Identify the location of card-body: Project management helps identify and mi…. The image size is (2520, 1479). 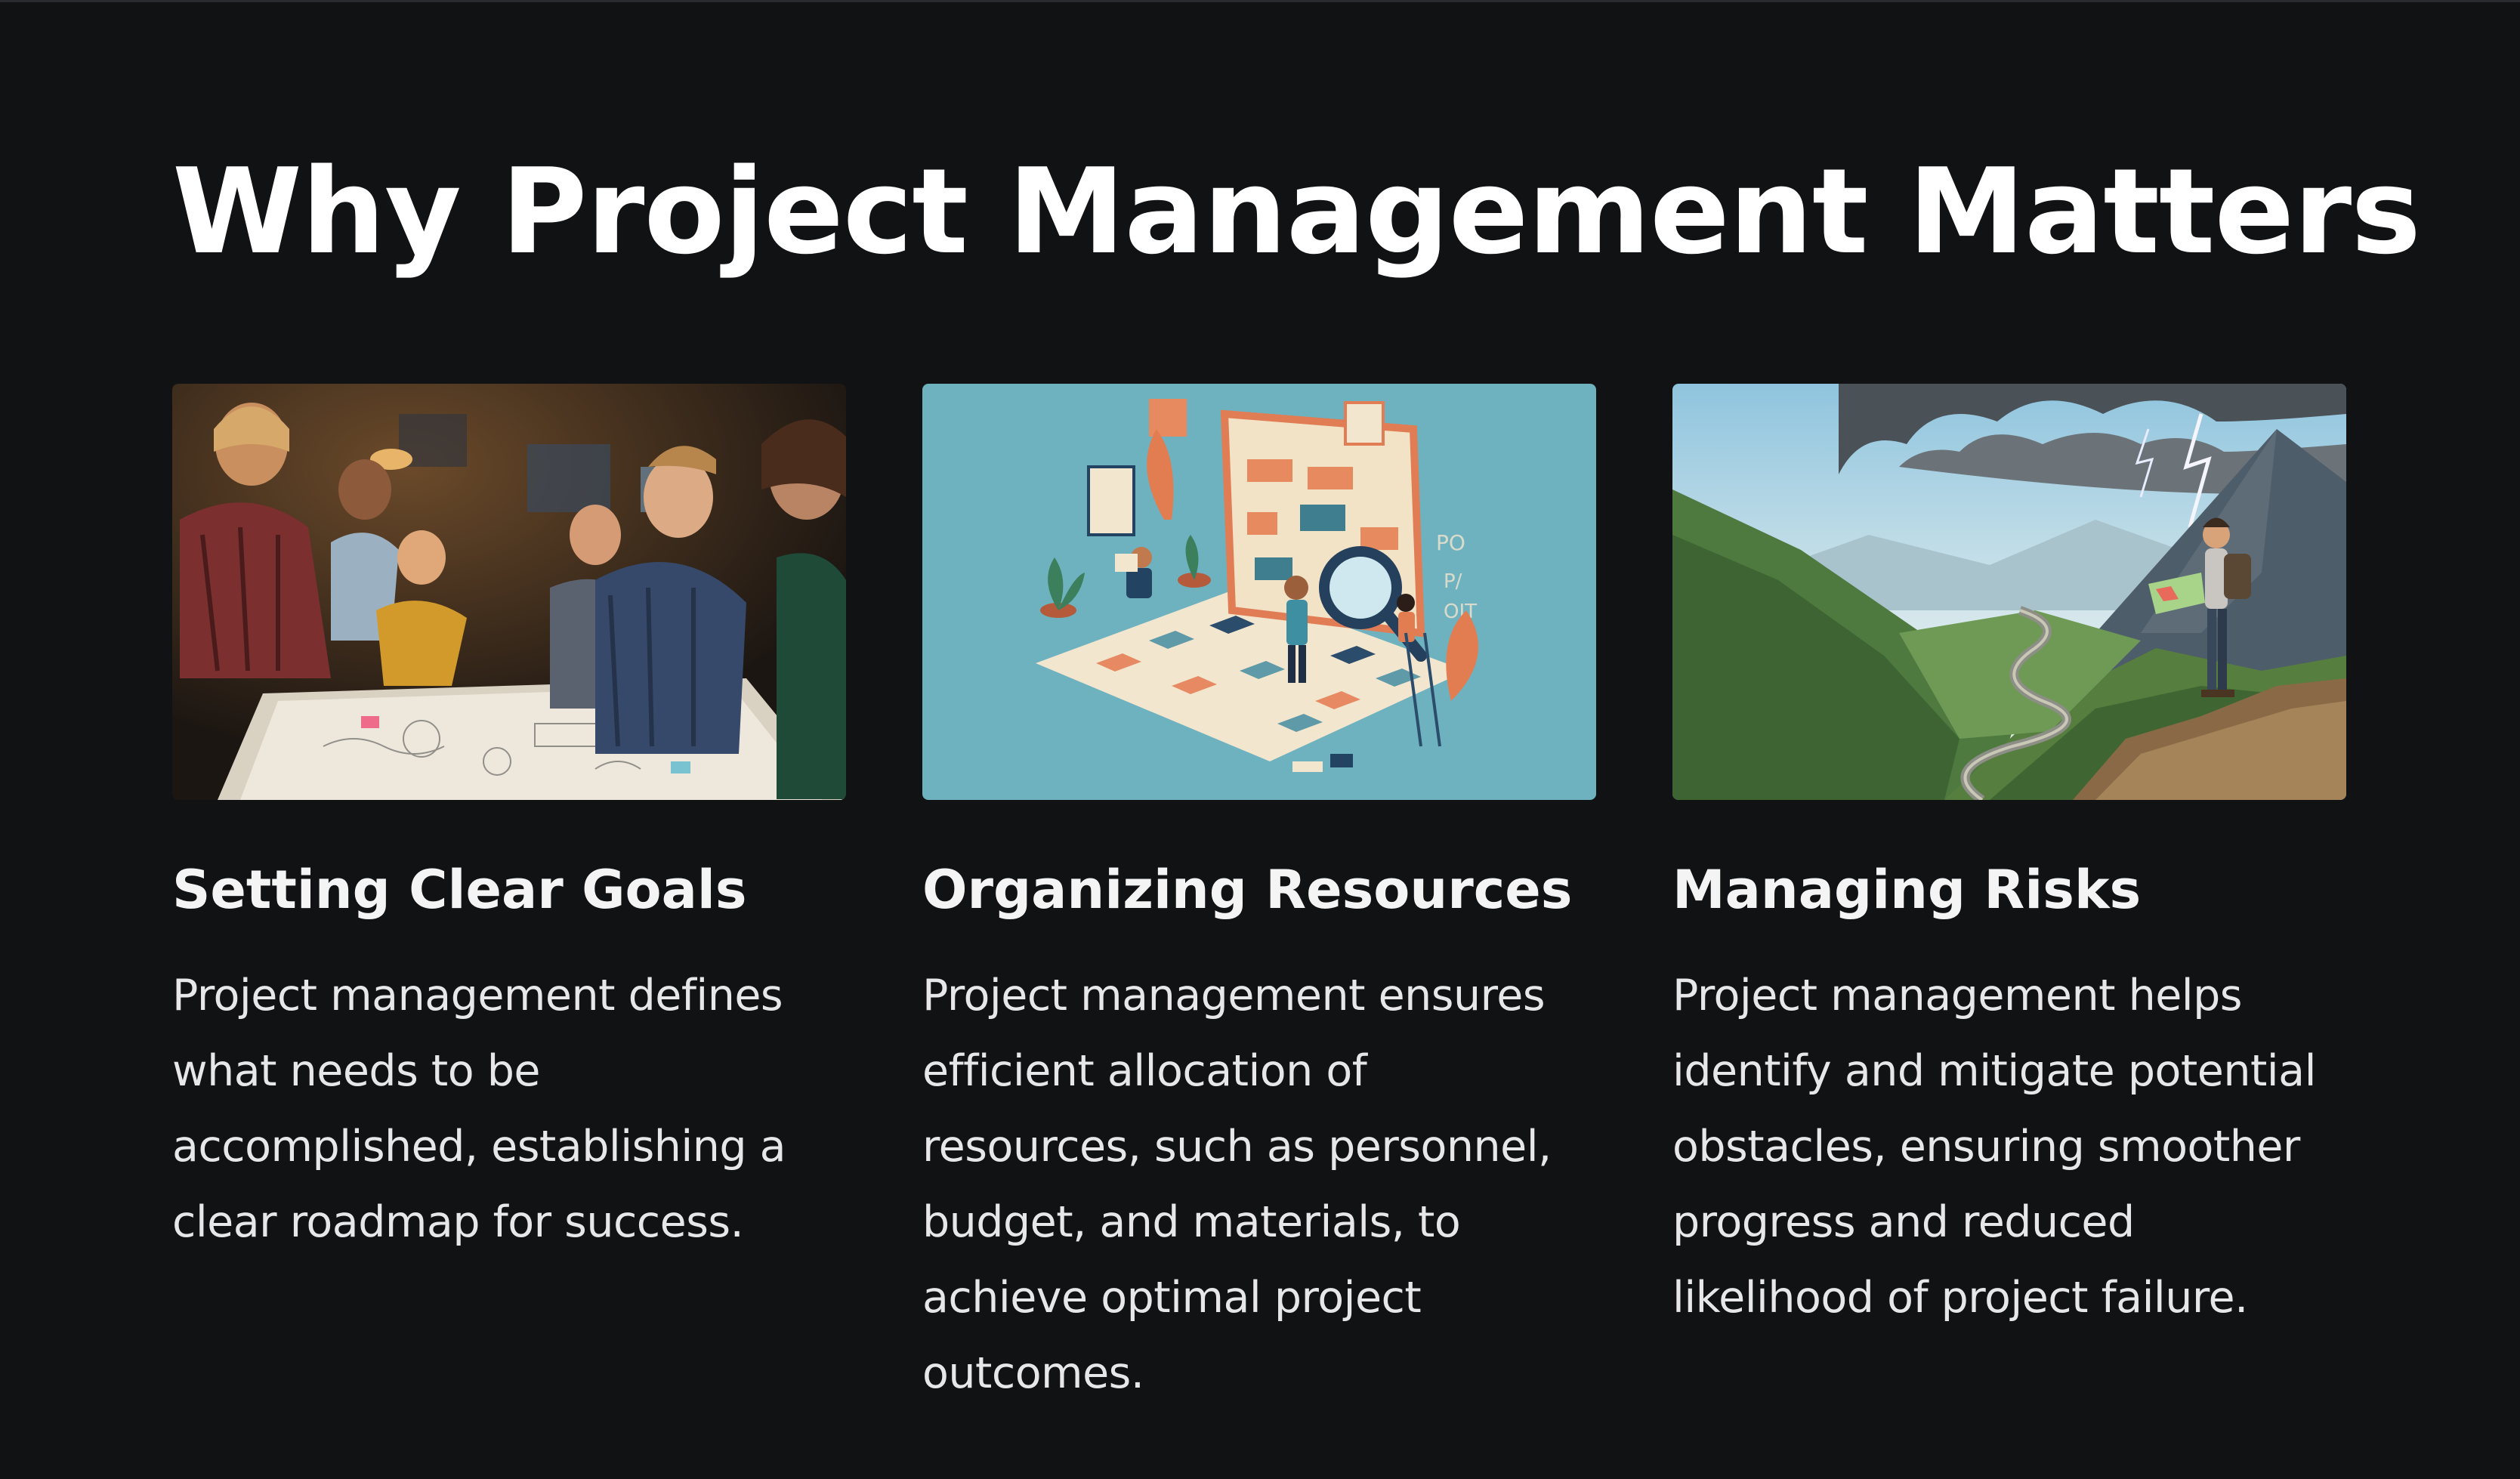
(1994, 1147).